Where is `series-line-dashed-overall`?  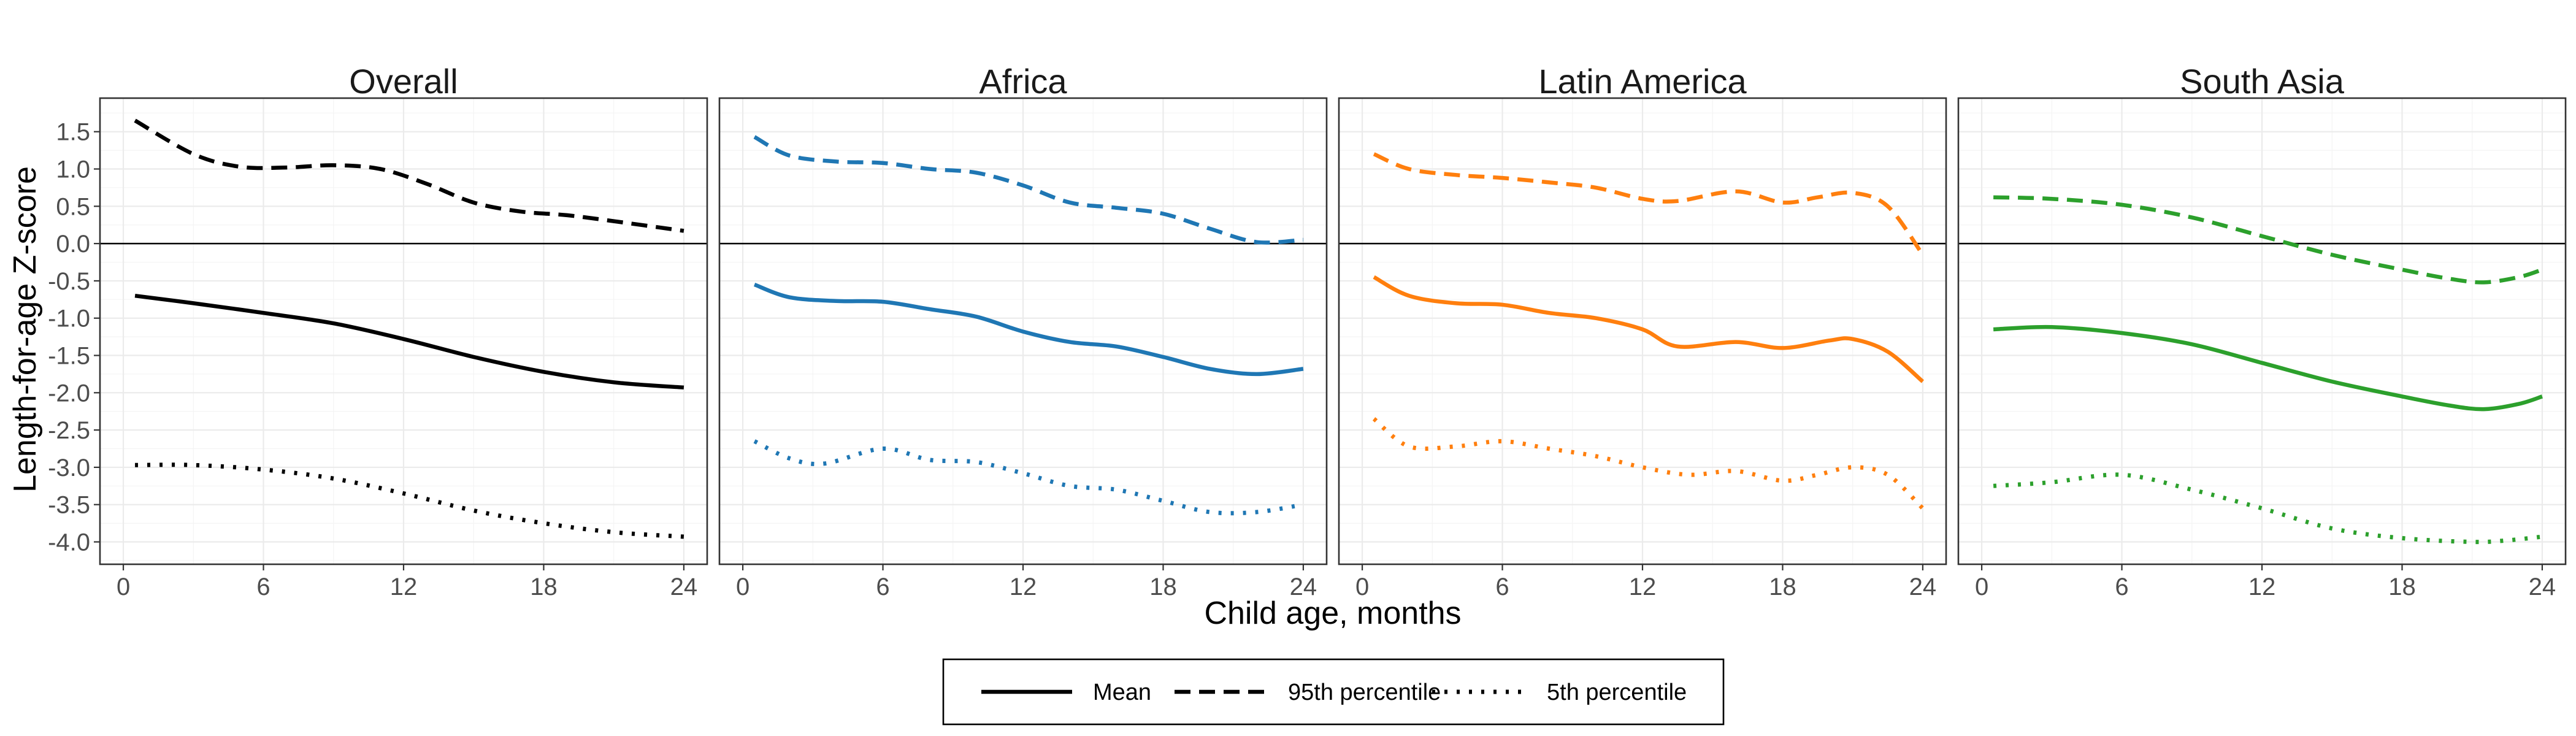 series-line-dashed-overall is located at coordinates (409, 175).